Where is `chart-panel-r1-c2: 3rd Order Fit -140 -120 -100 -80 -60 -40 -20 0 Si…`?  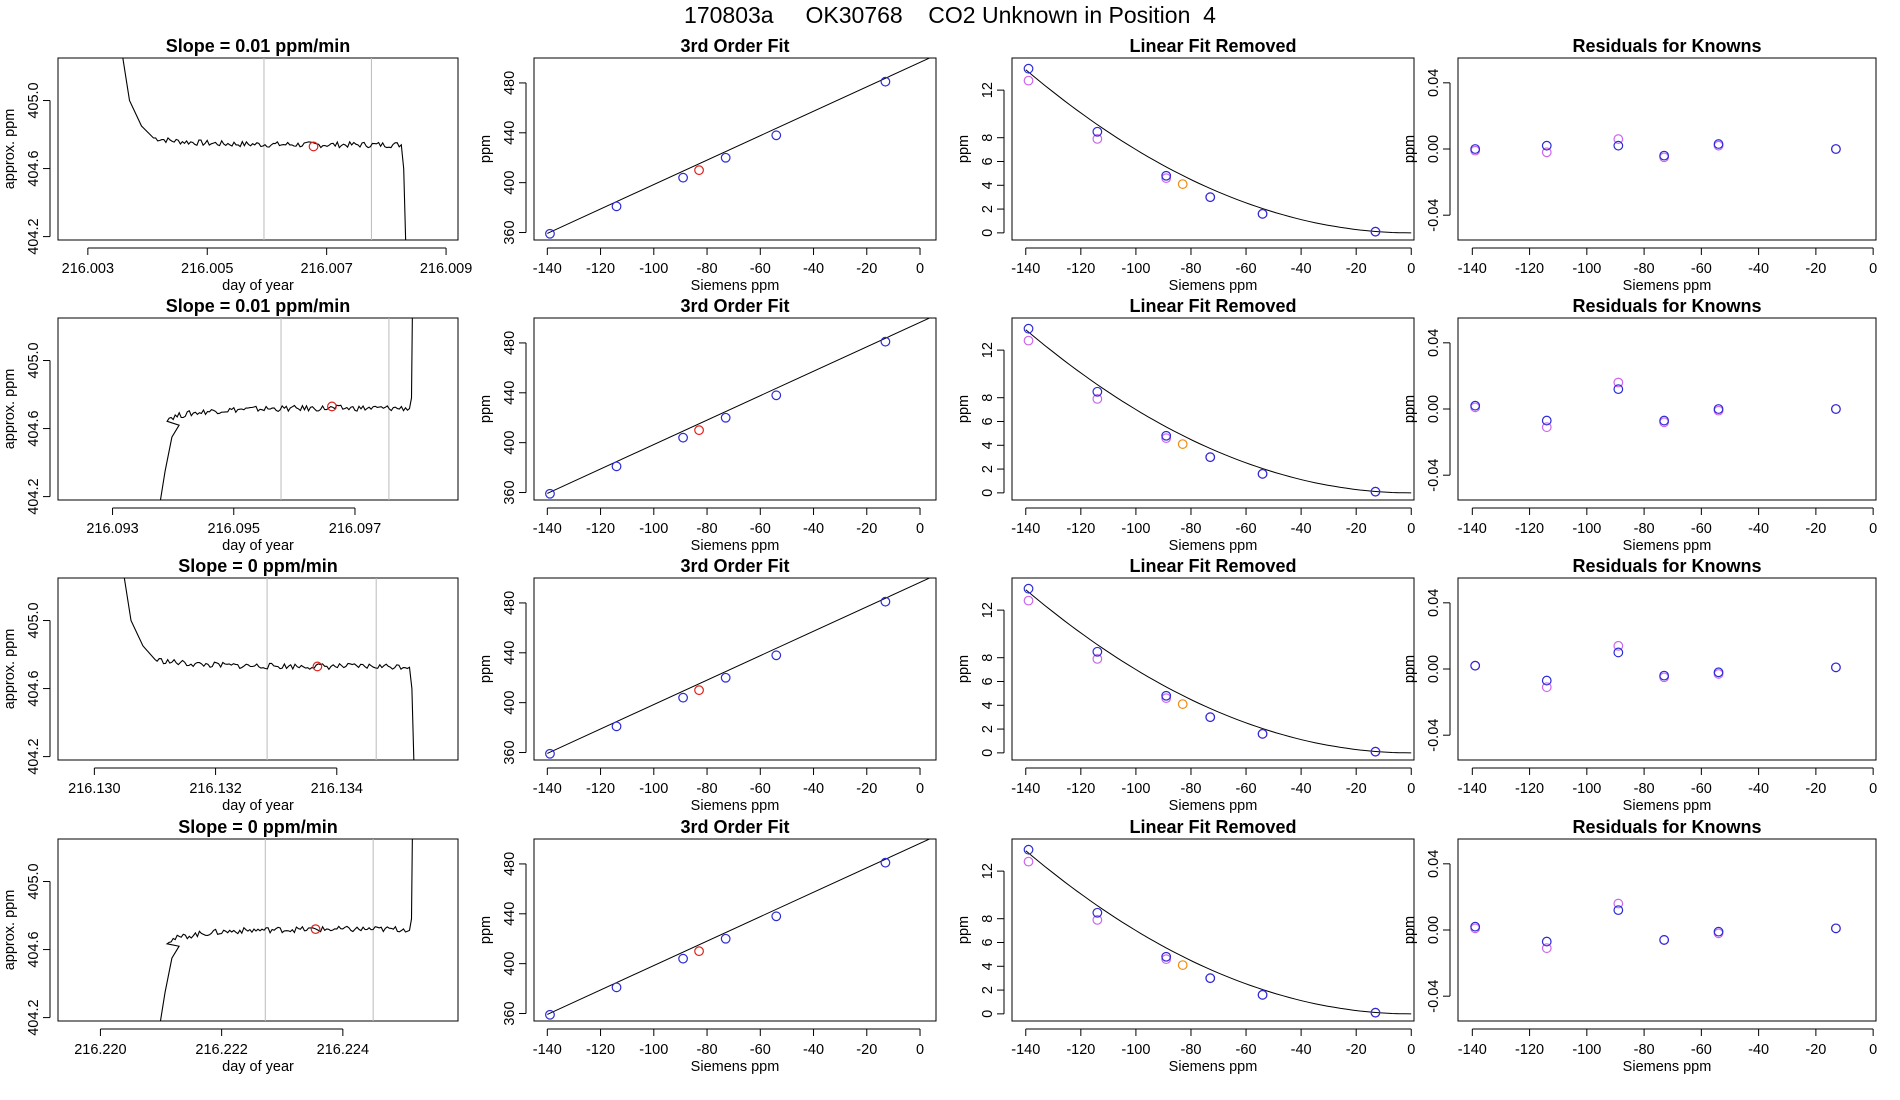
chart-panel-r1-c2: 3rd Order Fit -140 -120 -100 -80 -60 -40 -20 0 Si… is located at coordinates (707, 165).